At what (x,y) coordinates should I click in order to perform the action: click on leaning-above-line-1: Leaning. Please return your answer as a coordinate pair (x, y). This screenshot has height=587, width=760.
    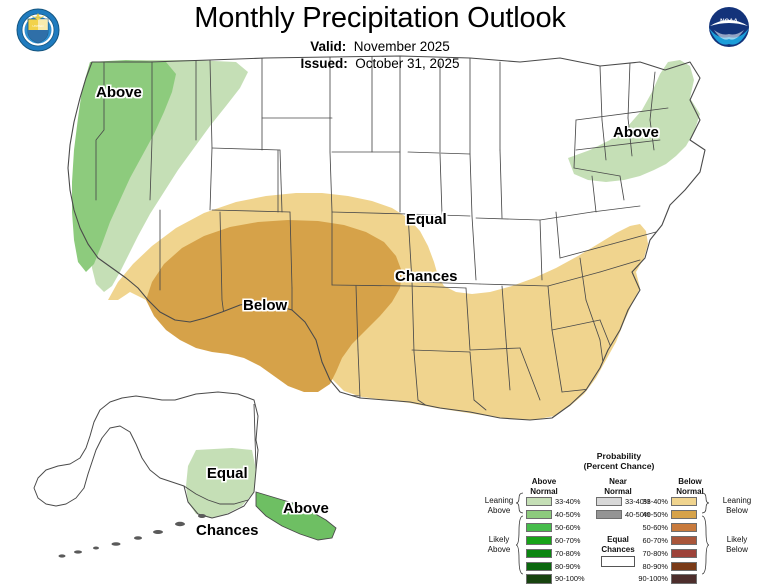
    Looking at the image, I should click on (499, 500).